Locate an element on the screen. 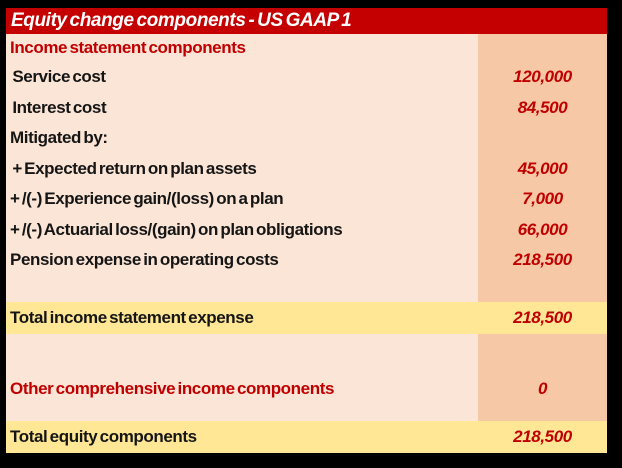 This screenshot has height=468, width=622. row-service-cost: Service cost 120,000 is located at coordinates (306, 77).